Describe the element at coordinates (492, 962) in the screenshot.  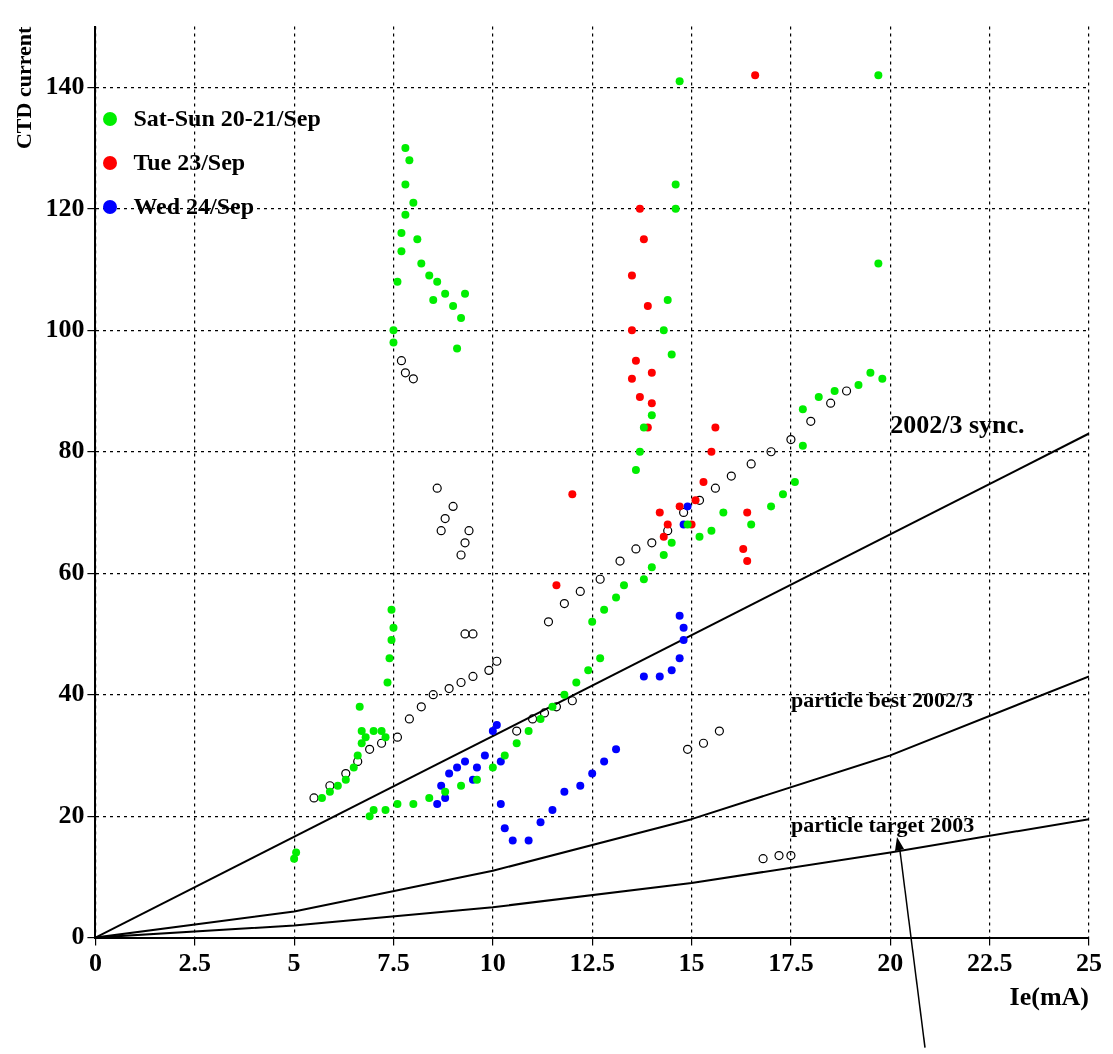
I see `x-tick-label: 10` at that location.